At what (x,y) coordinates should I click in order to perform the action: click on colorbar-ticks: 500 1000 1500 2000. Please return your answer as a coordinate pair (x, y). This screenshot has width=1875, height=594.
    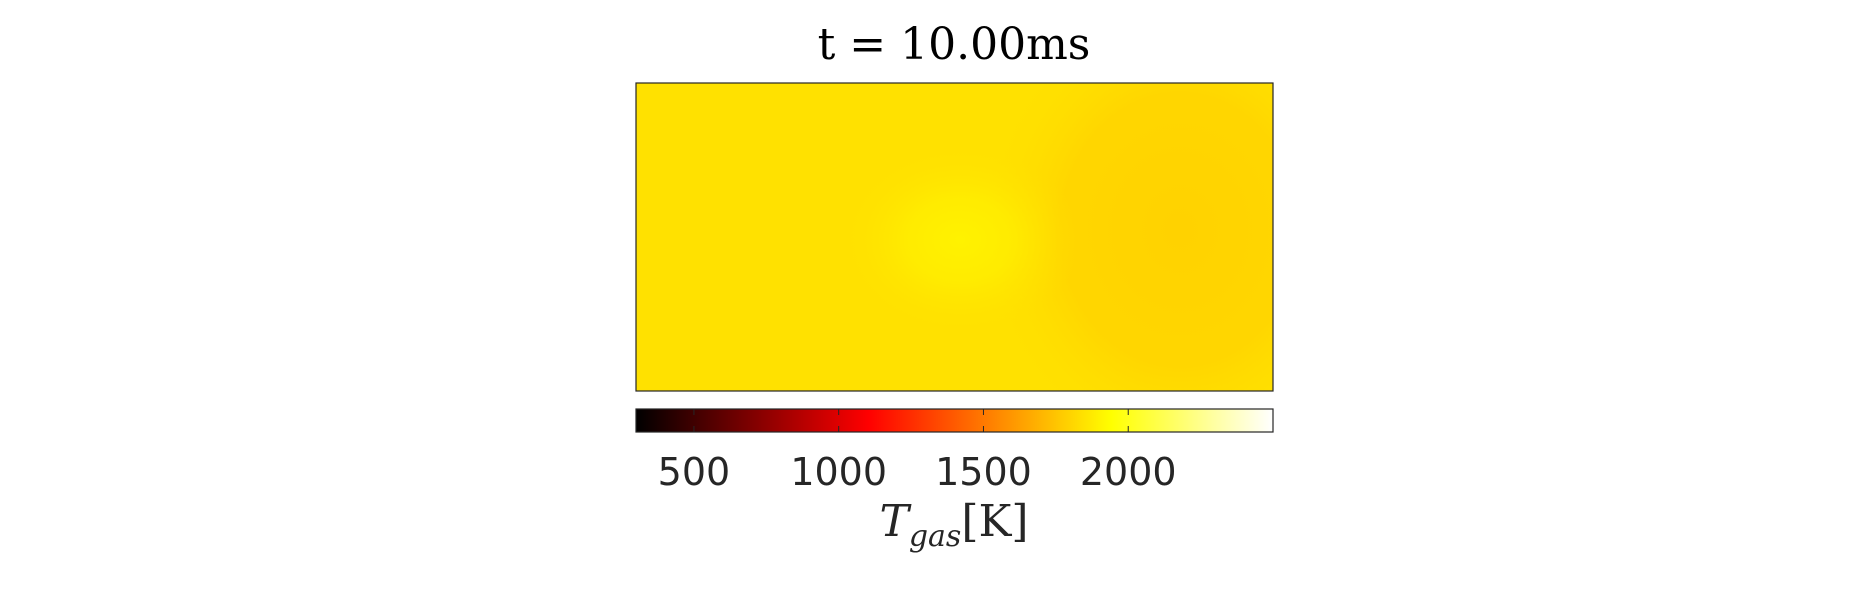
    Looking at the image, I should click on (917, 451).